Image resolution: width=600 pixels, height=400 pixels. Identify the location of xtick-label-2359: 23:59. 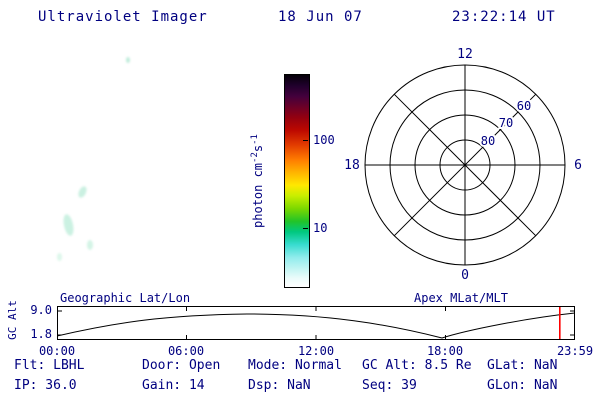
(575, 351).